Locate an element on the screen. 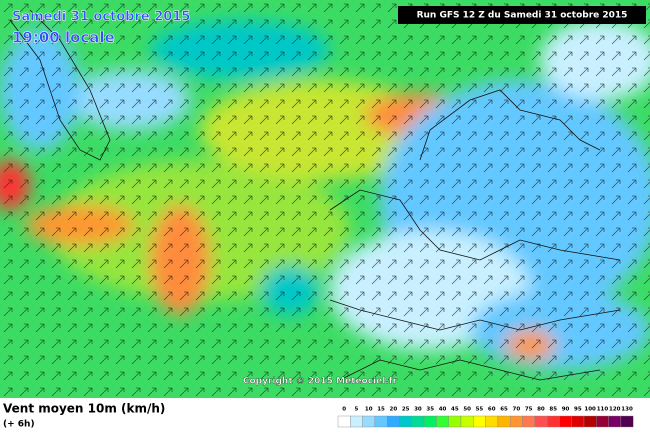 The width and height of the screenshot is (650, 437). legend-tick-label: 85 is located at coordinates (553, 410).